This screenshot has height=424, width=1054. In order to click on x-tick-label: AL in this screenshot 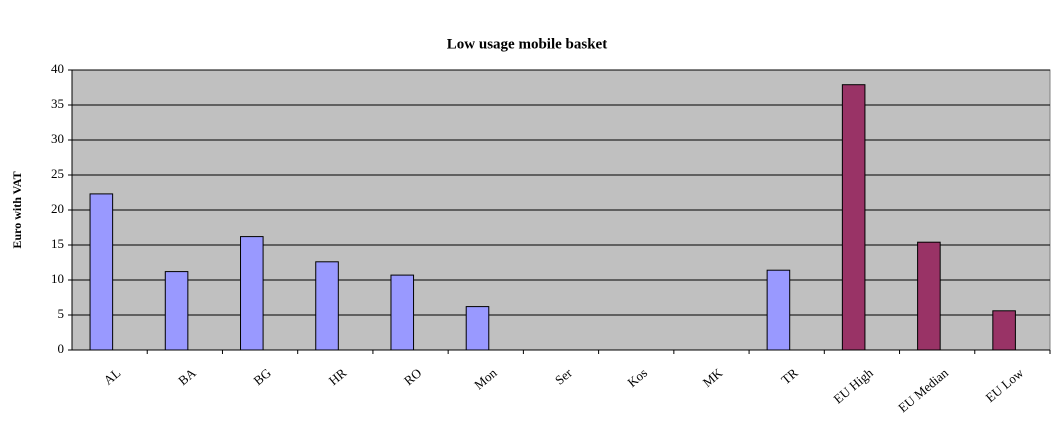, I will do `click(112, 376)`.